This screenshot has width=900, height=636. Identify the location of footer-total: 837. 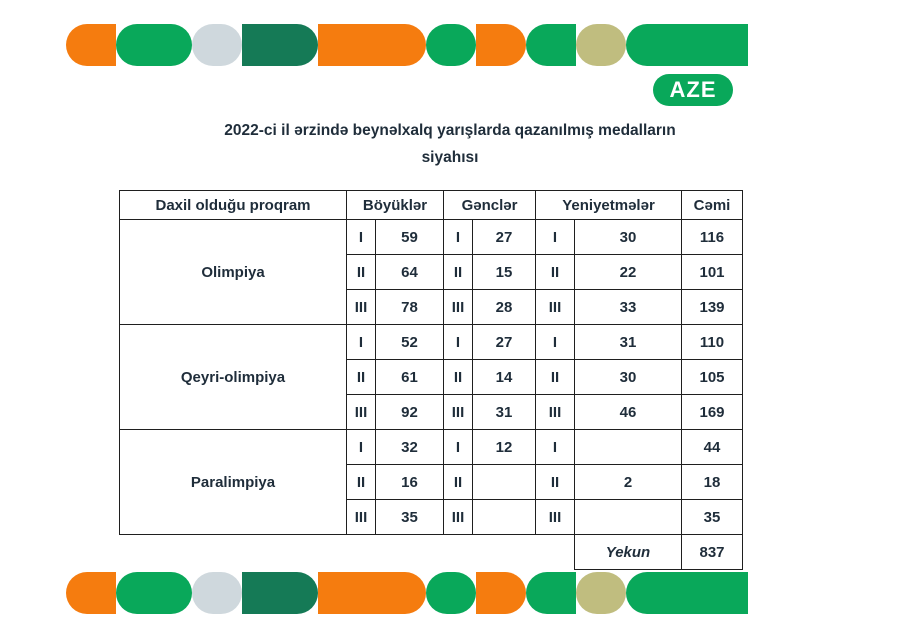
(712, 552).